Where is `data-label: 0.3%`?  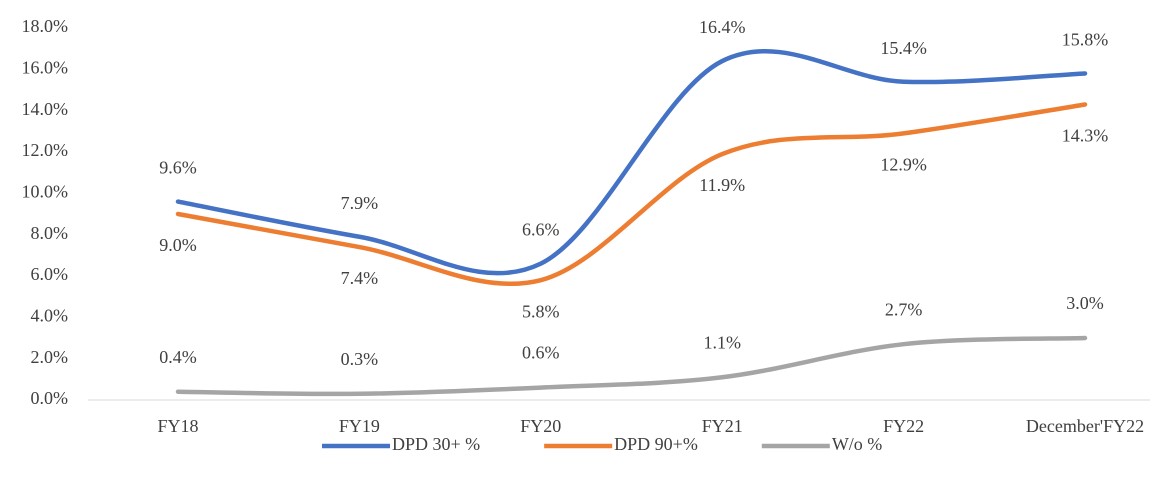
data-label: 0.3% is located at coordinates (360, 359).